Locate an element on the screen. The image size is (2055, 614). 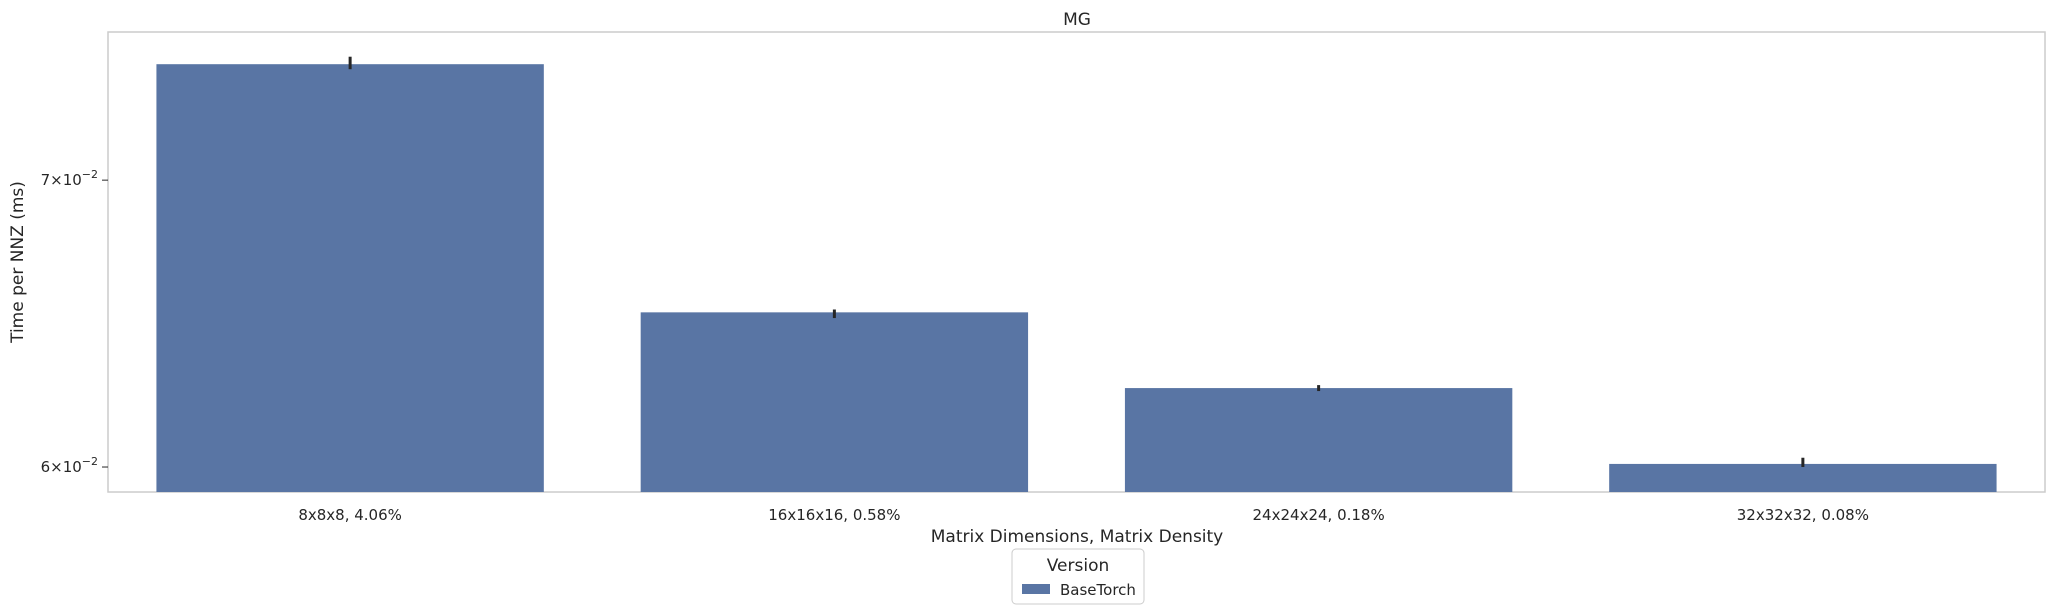
legend: Version BaseTorch is located at coordinates (1078, 576).